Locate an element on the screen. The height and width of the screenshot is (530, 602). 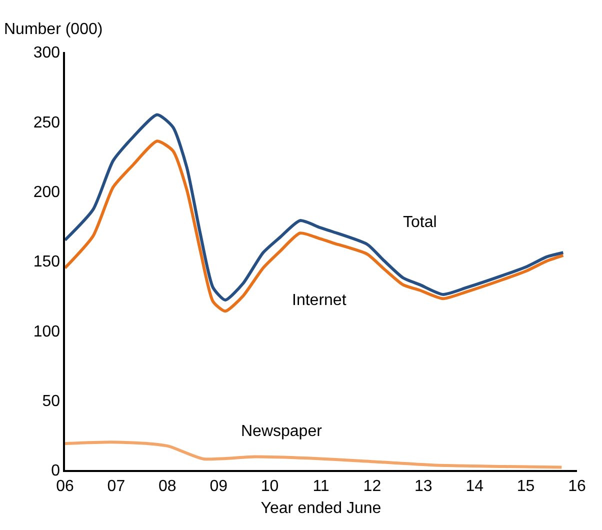
x-tick-label: 12 is located at coordinates (372, 486).